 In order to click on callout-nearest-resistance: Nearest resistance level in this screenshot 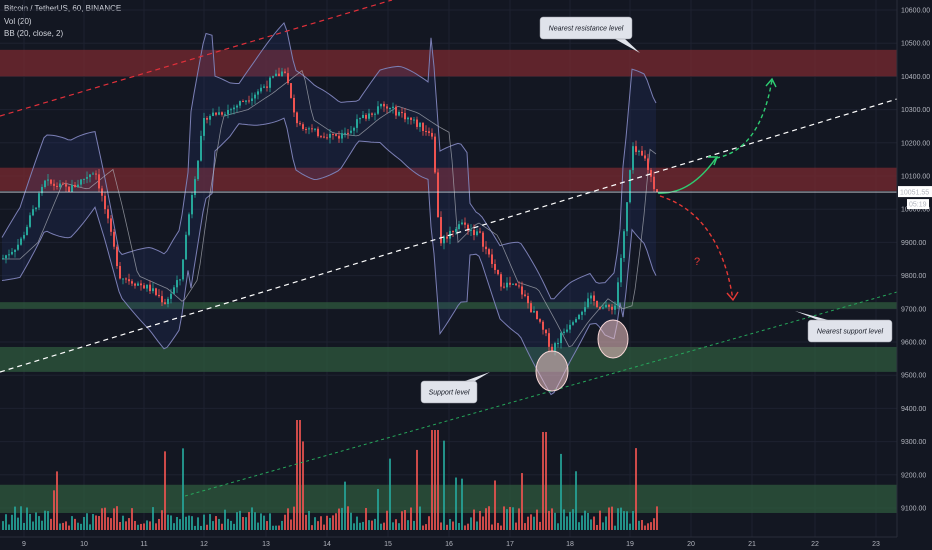, I will do `click(589, 34)`.